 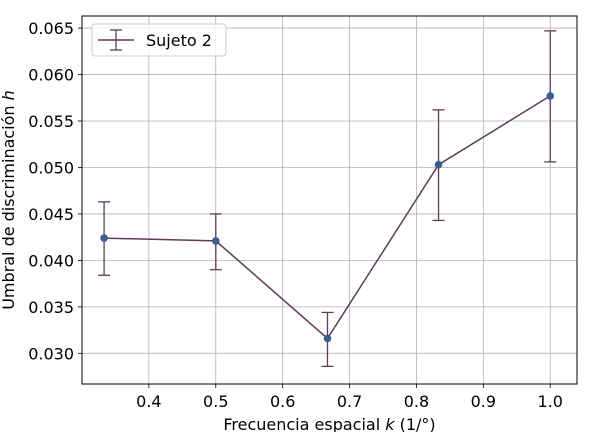 I want to click on y-tick-label: 0.055, so click(x=51, y=121).